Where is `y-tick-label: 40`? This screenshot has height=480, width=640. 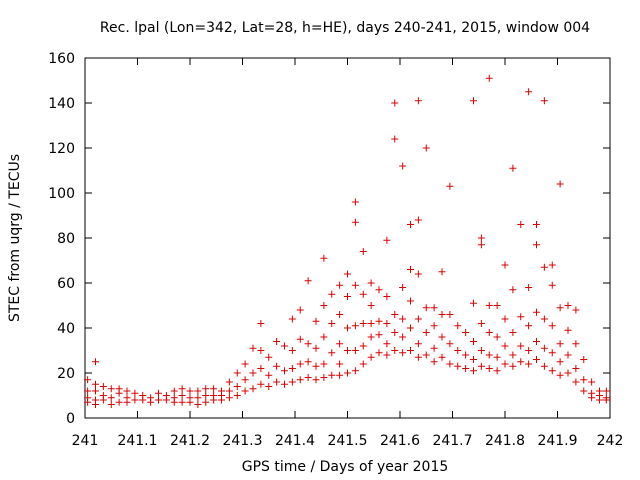 y-tick-label: 40 is located at coordinates (66, 329).